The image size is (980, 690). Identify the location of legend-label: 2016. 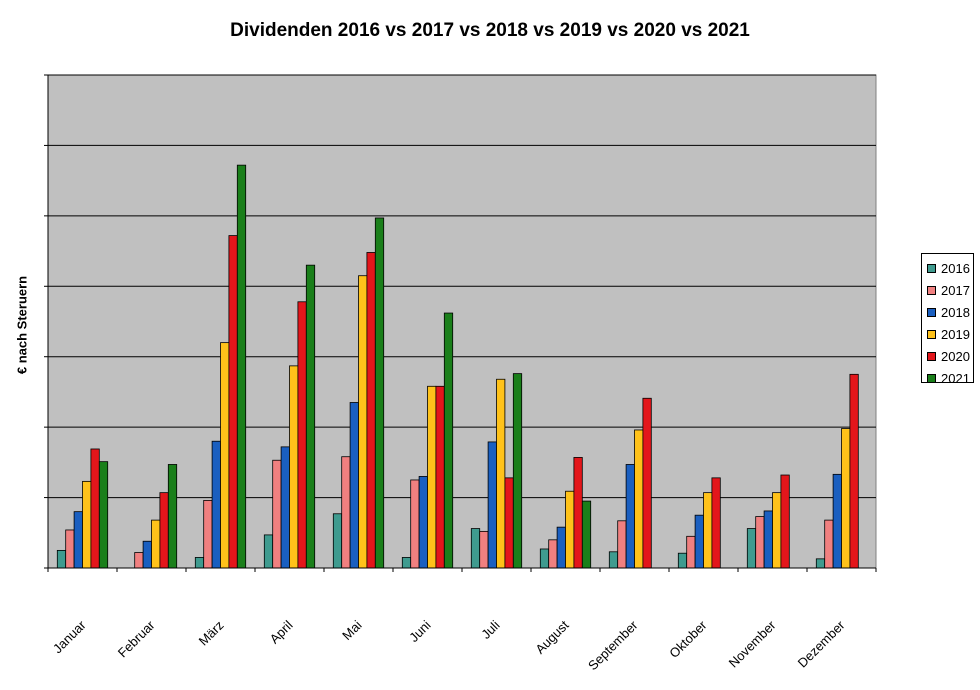
(955, 268).